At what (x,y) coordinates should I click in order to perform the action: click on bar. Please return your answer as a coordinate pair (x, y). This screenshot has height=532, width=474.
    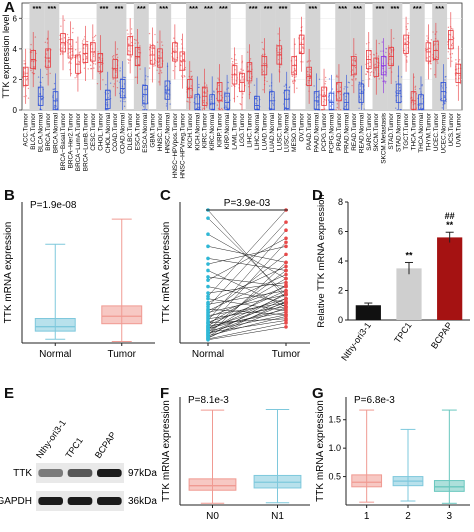
    Looking at the image, I should click on (450, 278).